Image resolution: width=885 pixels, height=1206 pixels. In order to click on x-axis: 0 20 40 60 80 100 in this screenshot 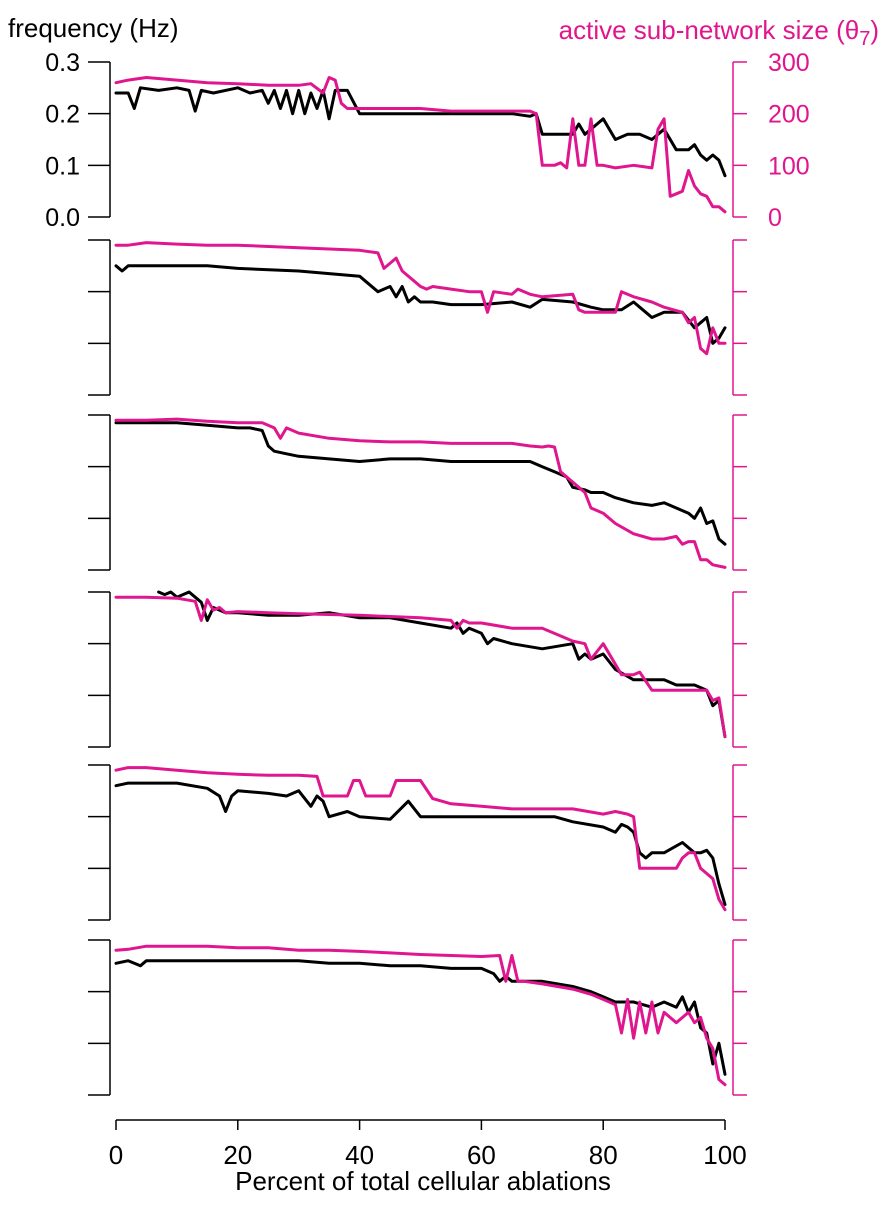, I will do `click(428, 1144)`.